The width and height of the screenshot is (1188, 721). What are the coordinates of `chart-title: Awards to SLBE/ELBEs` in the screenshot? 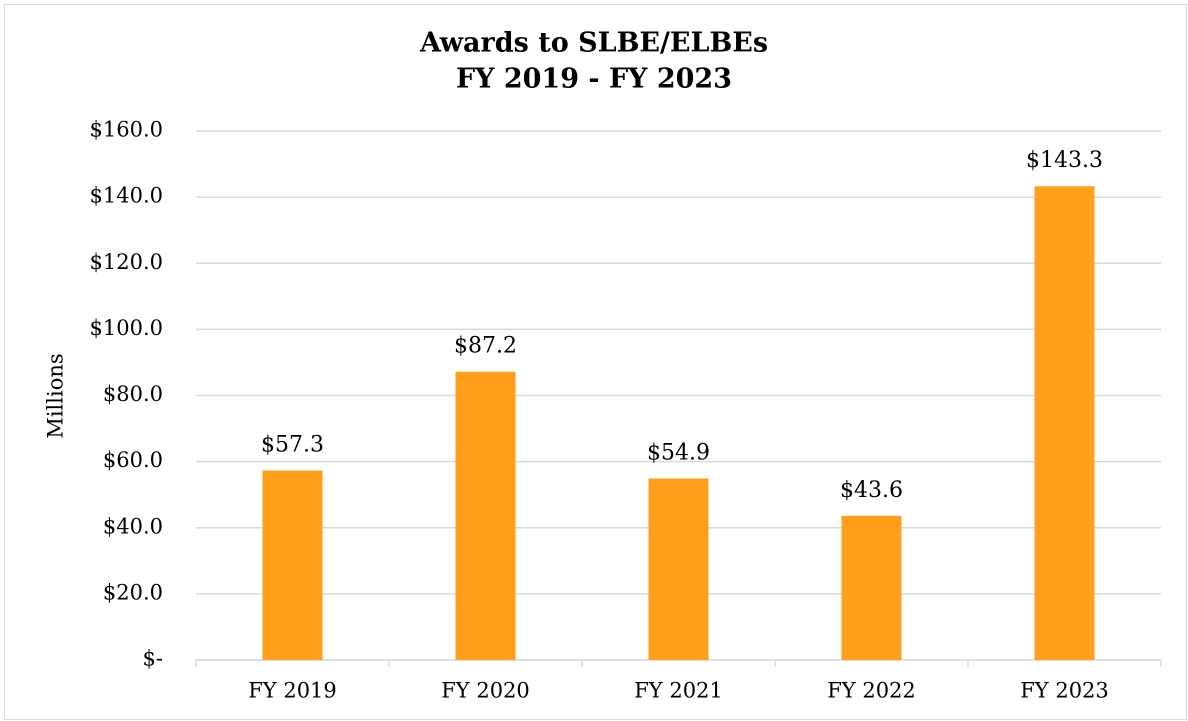 It's located at (593, 43).